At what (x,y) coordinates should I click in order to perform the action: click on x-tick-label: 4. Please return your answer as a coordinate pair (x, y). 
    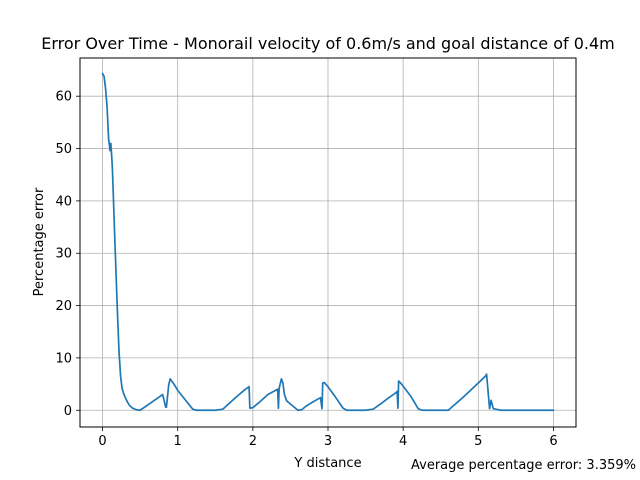
    Looking at the image, I should click on (403, 441).